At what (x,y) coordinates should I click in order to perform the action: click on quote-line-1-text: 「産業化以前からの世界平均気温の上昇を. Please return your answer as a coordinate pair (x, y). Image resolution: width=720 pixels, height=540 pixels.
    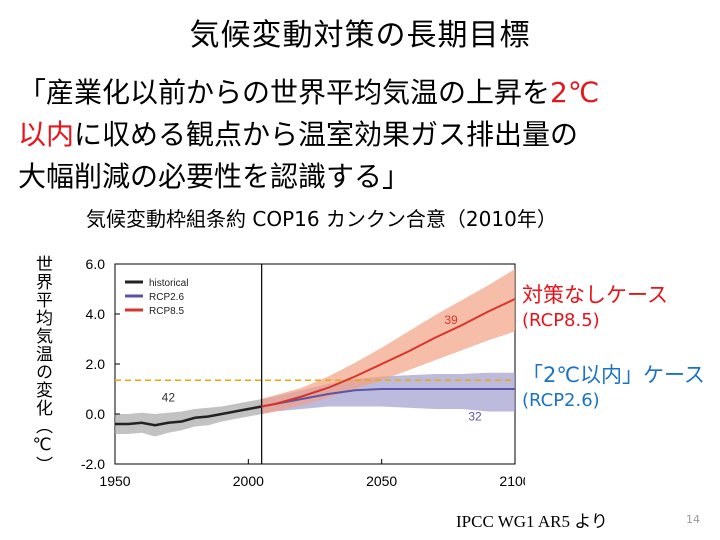
    Looking at the image, I should click on (284, 92).